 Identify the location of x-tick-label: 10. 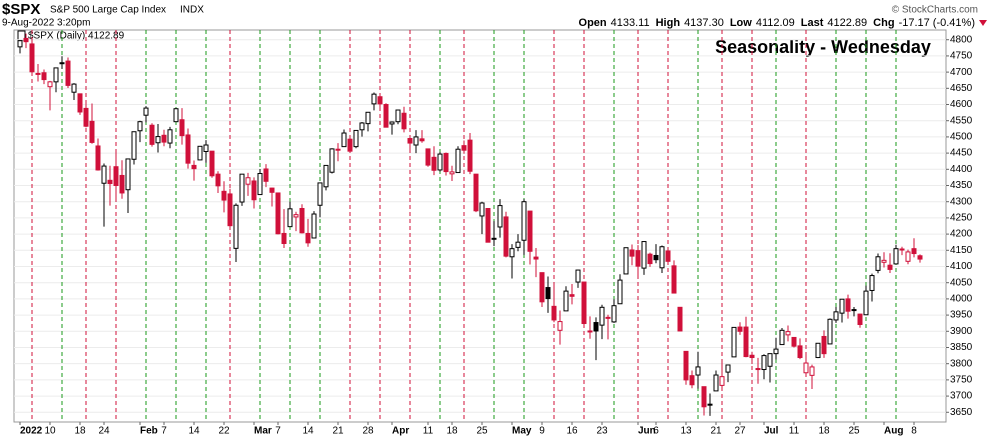
(50, 431).